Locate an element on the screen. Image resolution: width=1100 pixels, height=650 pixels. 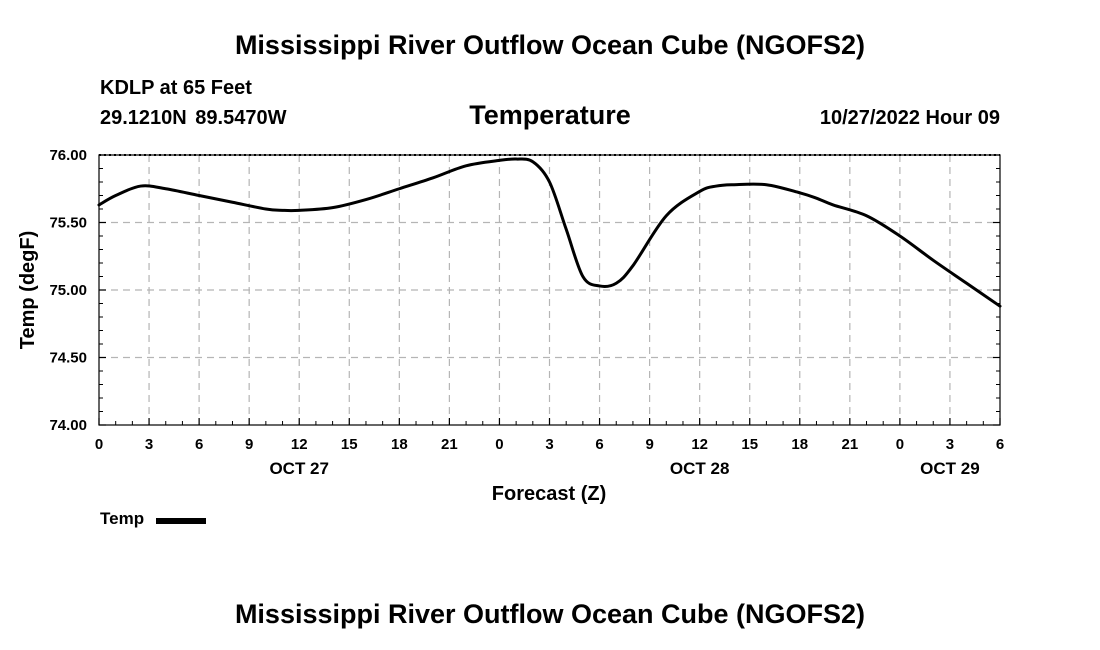
date-label: OCT 27 is located at coordinates (299, 468).